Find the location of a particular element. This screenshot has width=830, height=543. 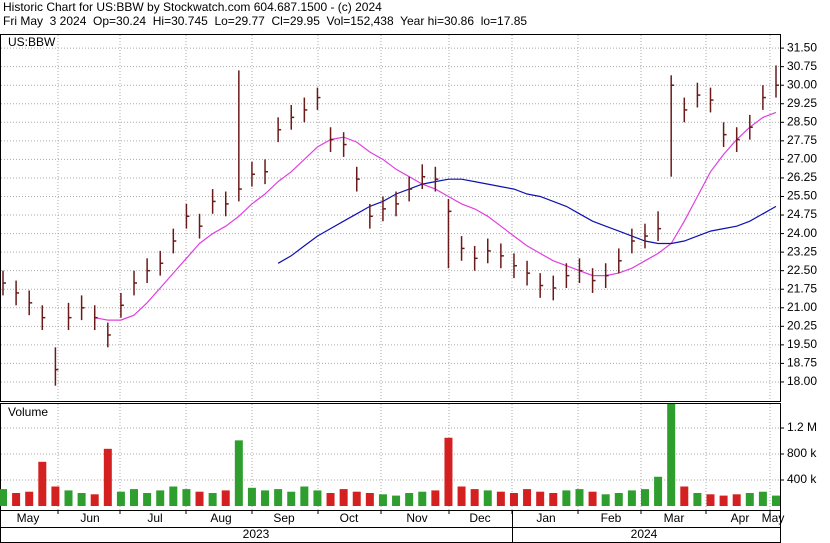

y-tick-label: 18.75 is located at coordinates (802, 363).